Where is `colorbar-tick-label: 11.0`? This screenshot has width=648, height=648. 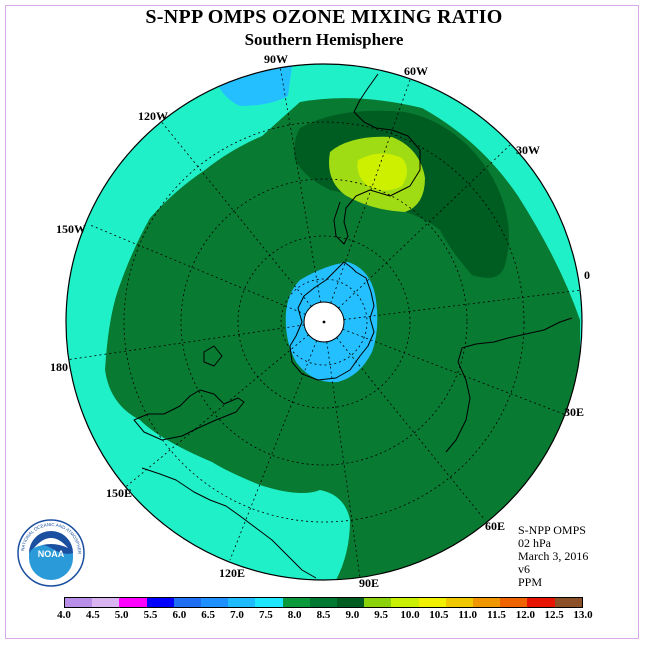 colorbar-tick-label: 11.0 is located at coordinates (467, 615).